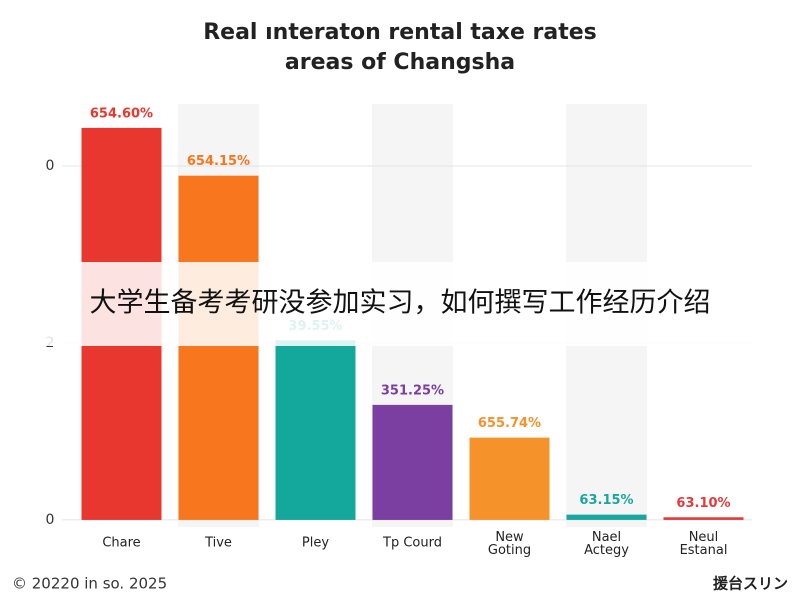  I want to click on x-tick-label: Pley, so click(315, 543).